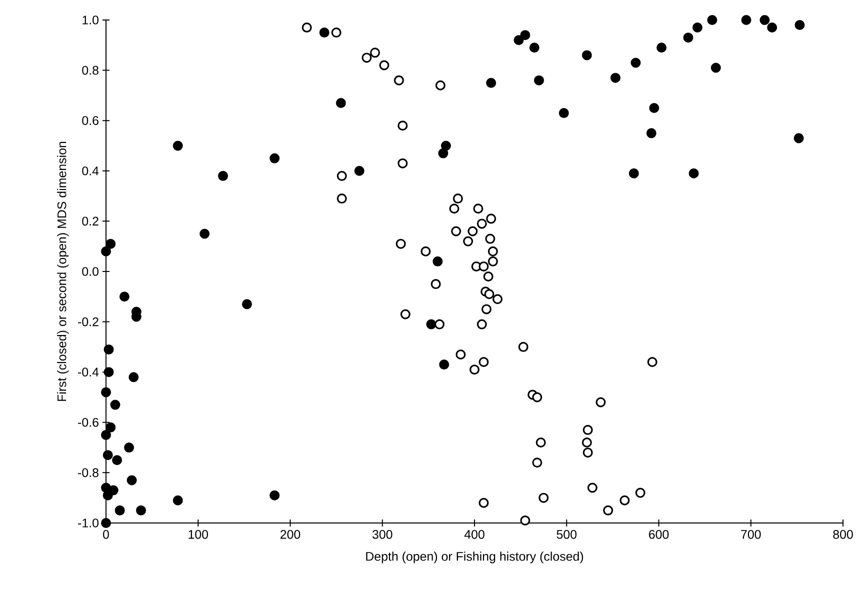  Describe the element at coordinates (90, 271) in the screenshot. I see `y-tick-label: 0.0` at that location.